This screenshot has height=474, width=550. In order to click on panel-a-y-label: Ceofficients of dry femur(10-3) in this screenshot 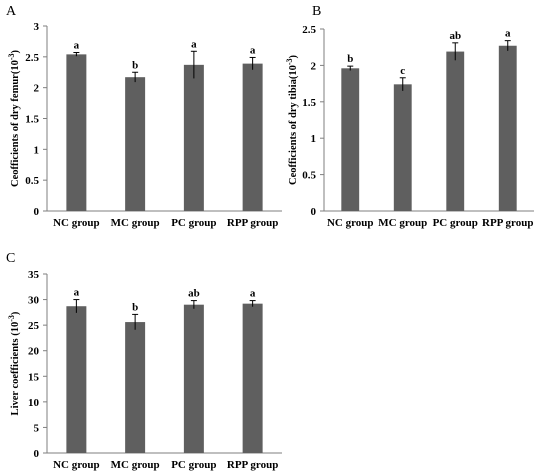, I will do `click(14, 118)`.